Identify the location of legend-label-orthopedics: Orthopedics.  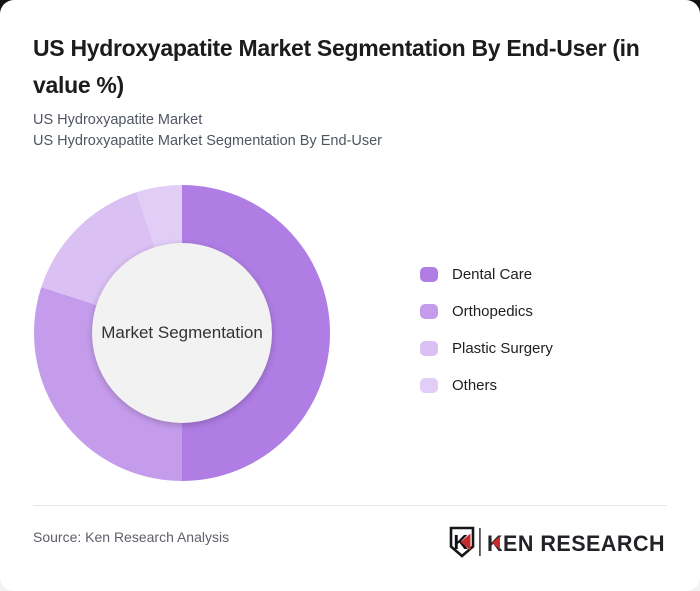
(492, 311).